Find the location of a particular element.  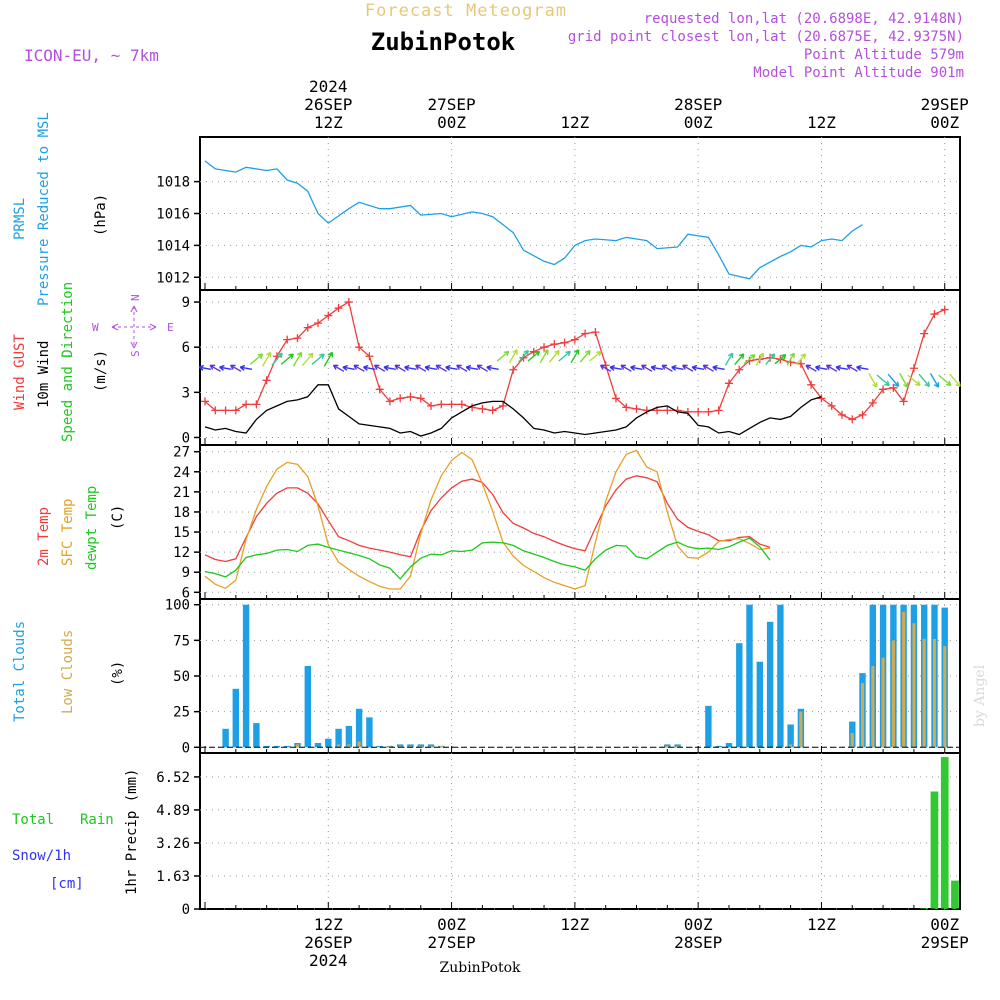

temperature-ytick-label: 9 is located at coordinates (186, 573).